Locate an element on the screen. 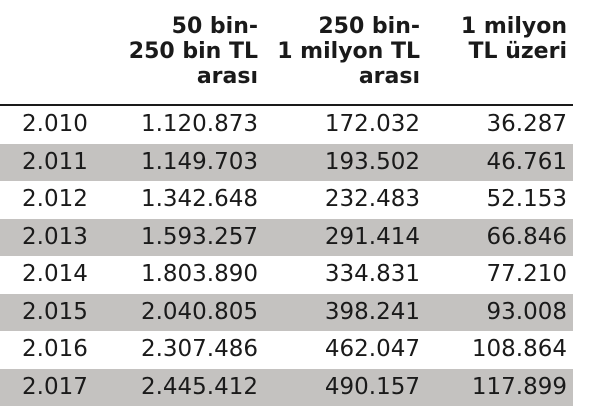 The height and width of the screenshot is (406, 599). value-cell-over-1m: 52.153 is located at coordinates (527, 200).